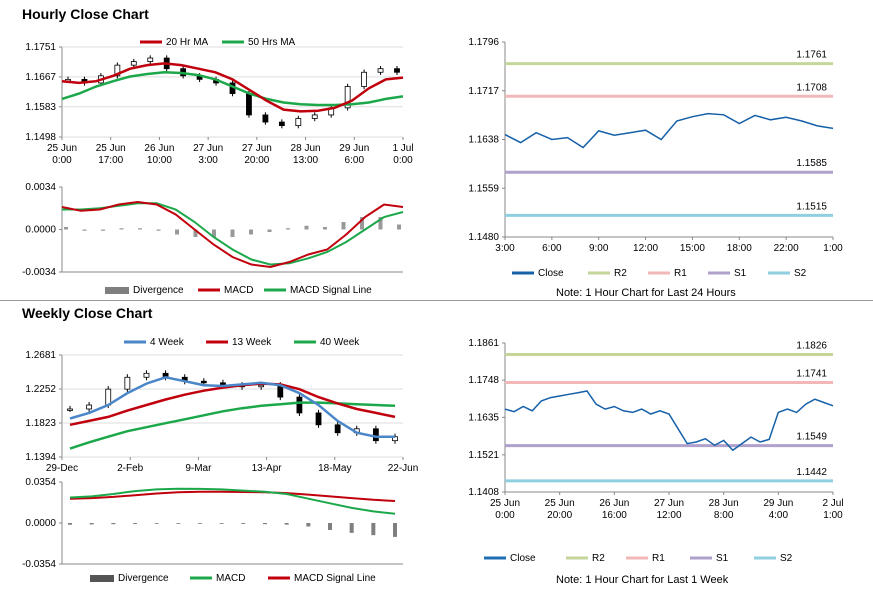 The width and height of the screenshot is (873, 601). I want to click on weekly-levels-legend-label: S2, so click(786, 558).